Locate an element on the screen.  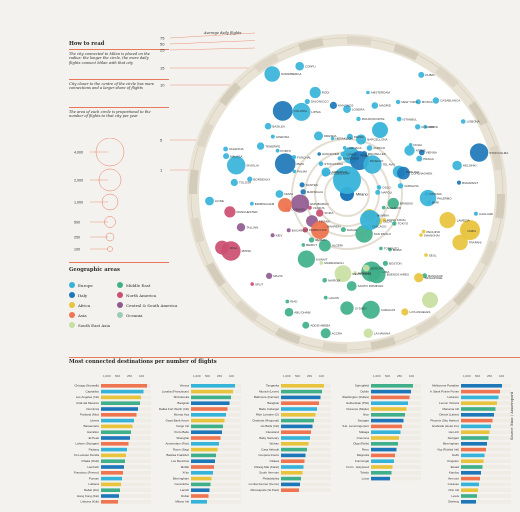
bar-category-label: Moffat is located at coordinates (185, 467).